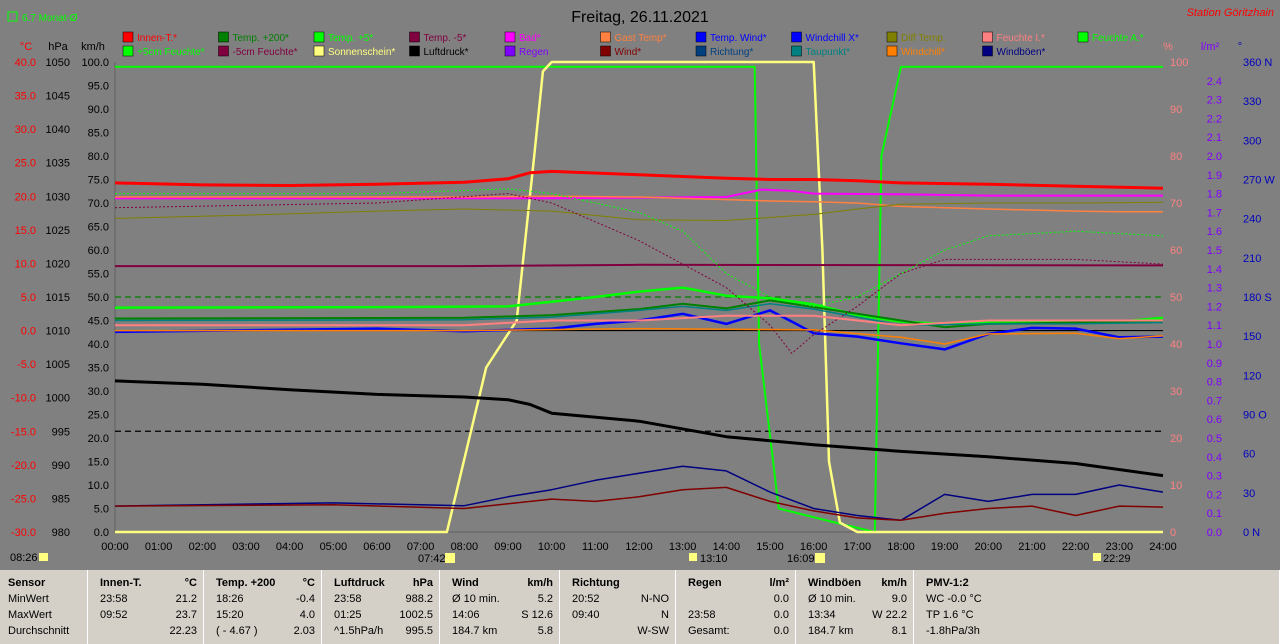 The image size is (1280, 644). I want to click on rain-tick: 0.4, so click(1214, 458).